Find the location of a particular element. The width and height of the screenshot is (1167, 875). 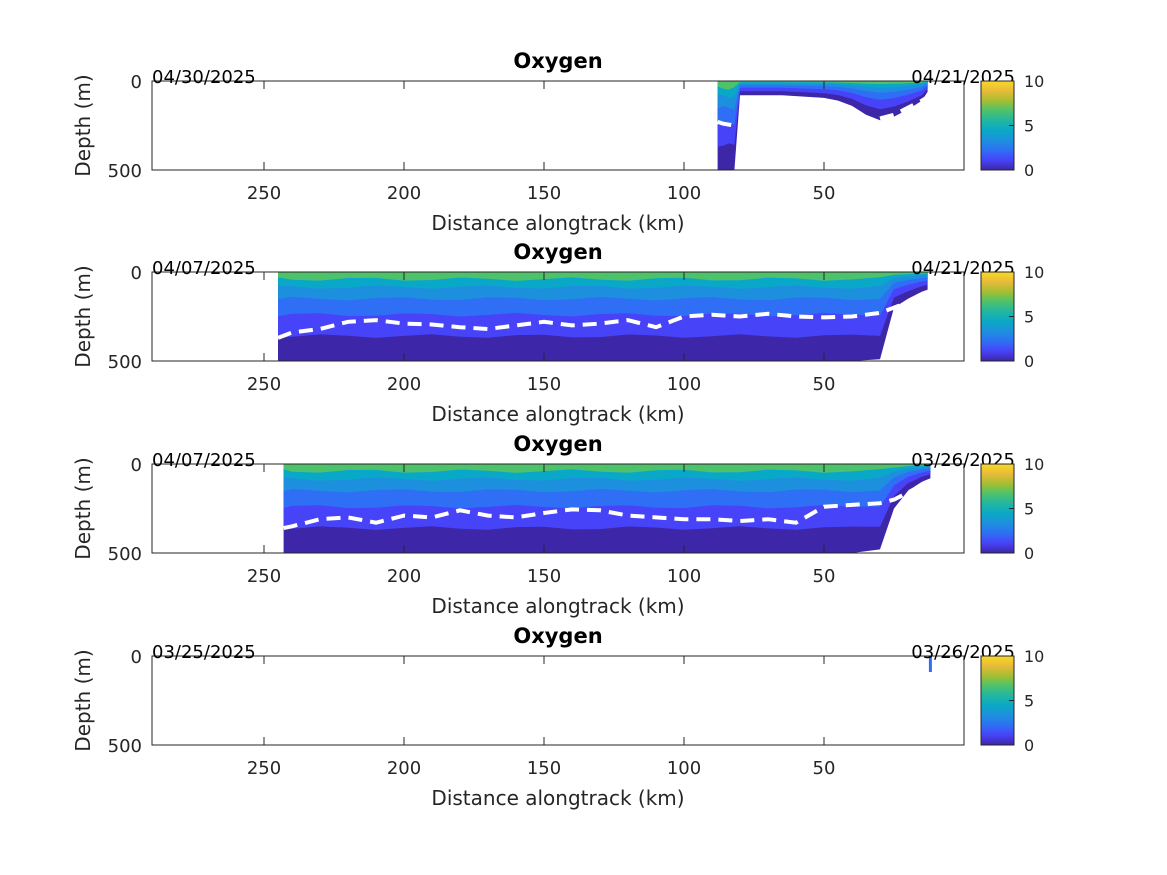

start-date-label: 04/30/2025 is located at coordinates (204, 77).